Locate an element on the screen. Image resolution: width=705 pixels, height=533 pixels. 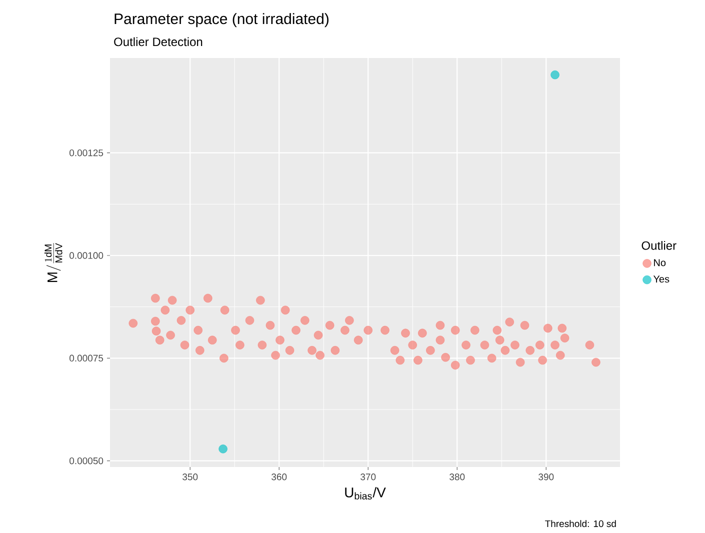
x-tick-label: 350 is located at coordinates (190, 477).